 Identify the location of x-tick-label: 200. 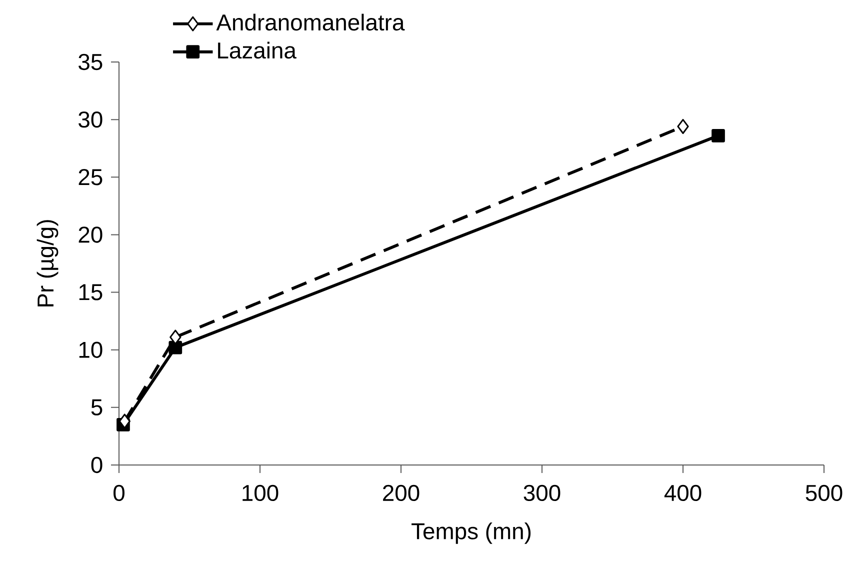
(401, 493).